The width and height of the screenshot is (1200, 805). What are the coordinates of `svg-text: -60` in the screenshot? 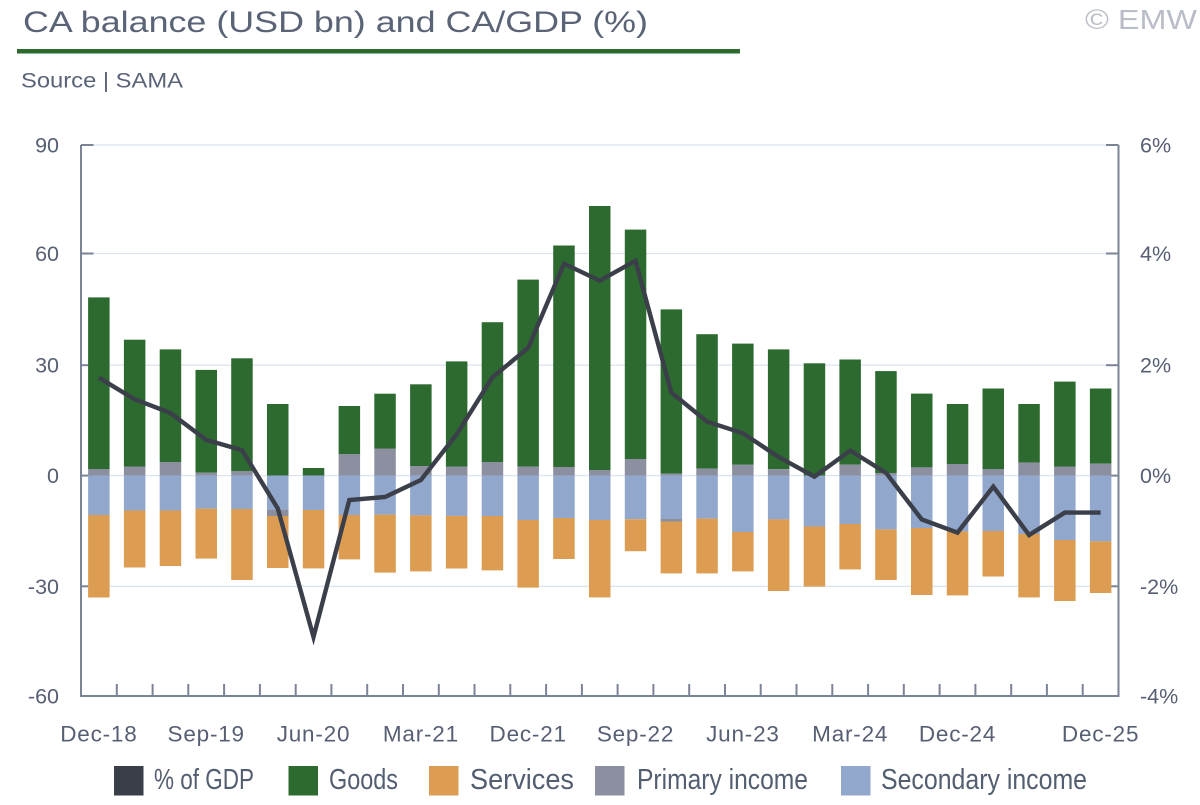 It's located at (43, 697).